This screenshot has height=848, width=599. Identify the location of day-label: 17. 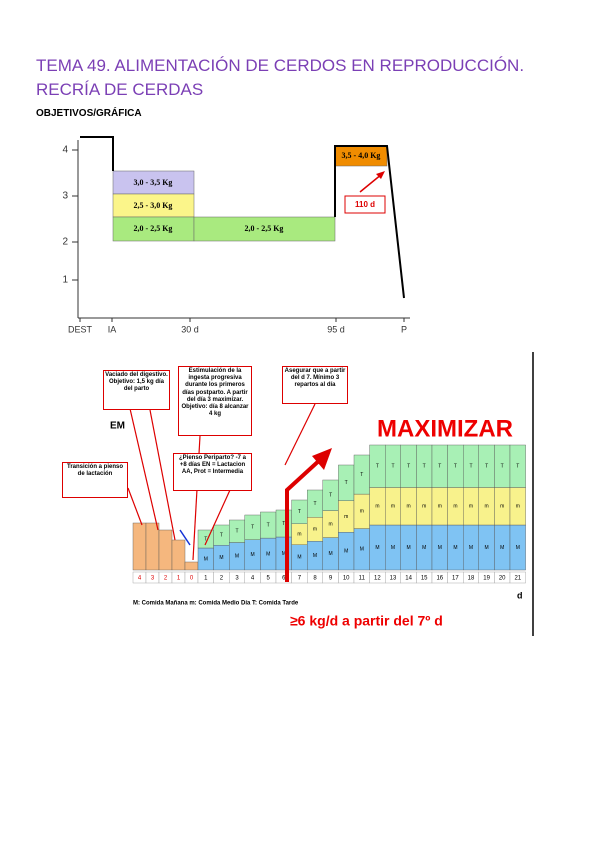
(455, 579).